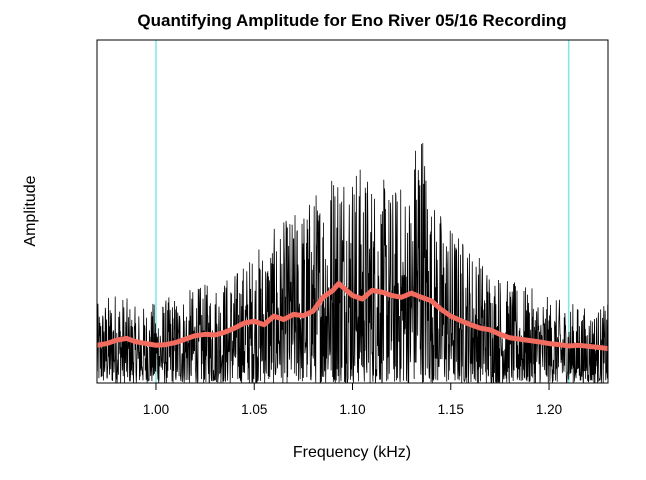  Describe the element at coordinates (352, 316) in the screenshot. I see `smoothed-amplitude-line` at that location.